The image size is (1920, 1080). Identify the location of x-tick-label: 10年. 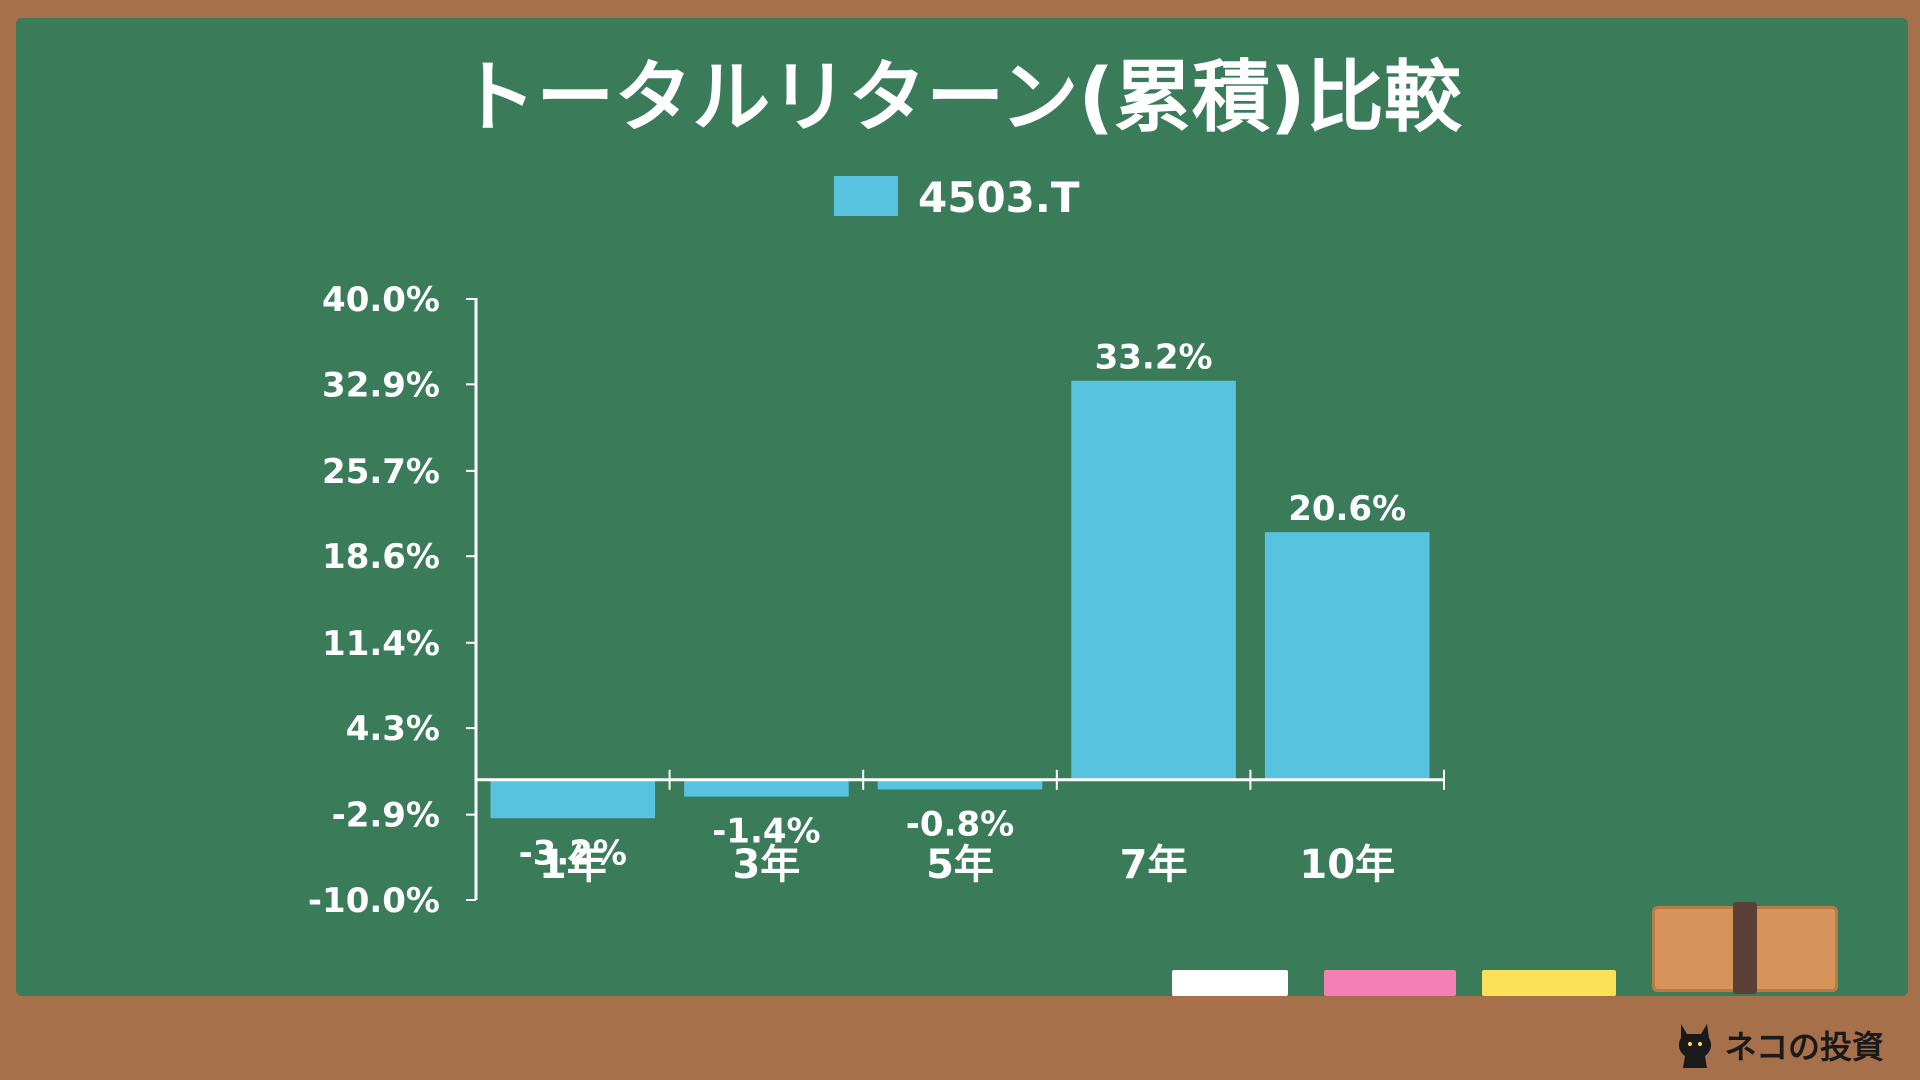
(1347, 865).